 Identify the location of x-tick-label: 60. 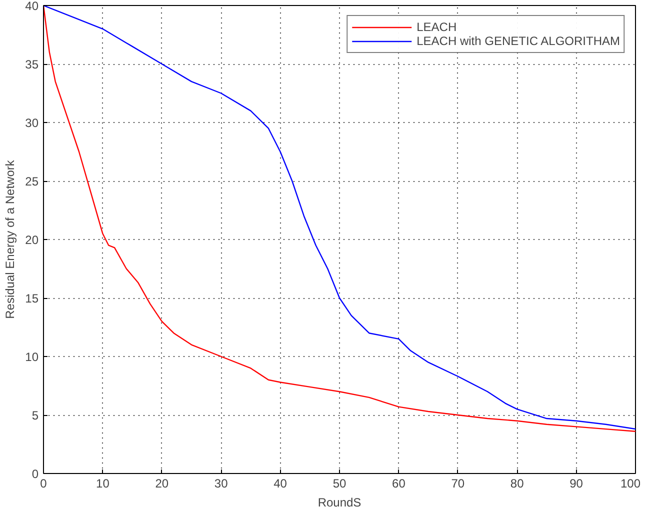
(399, 483).